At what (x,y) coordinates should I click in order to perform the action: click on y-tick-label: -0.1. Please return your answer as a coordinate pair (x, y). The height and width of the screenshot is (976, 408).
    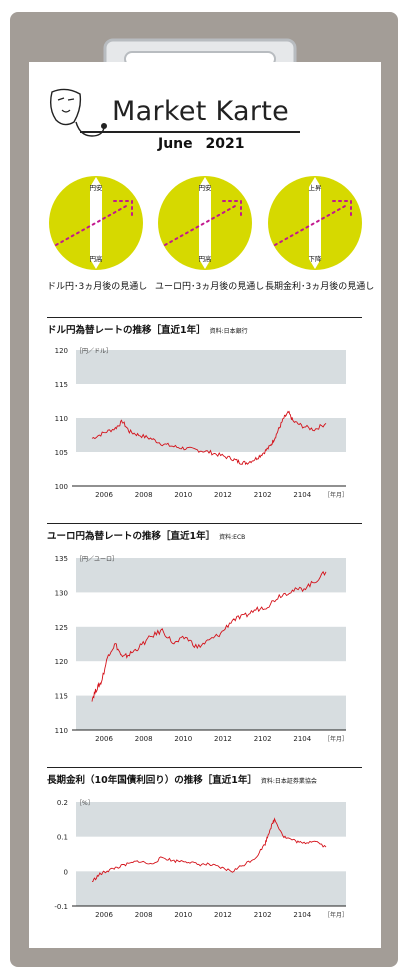
    Looking at the image, I should click on (61, 907).